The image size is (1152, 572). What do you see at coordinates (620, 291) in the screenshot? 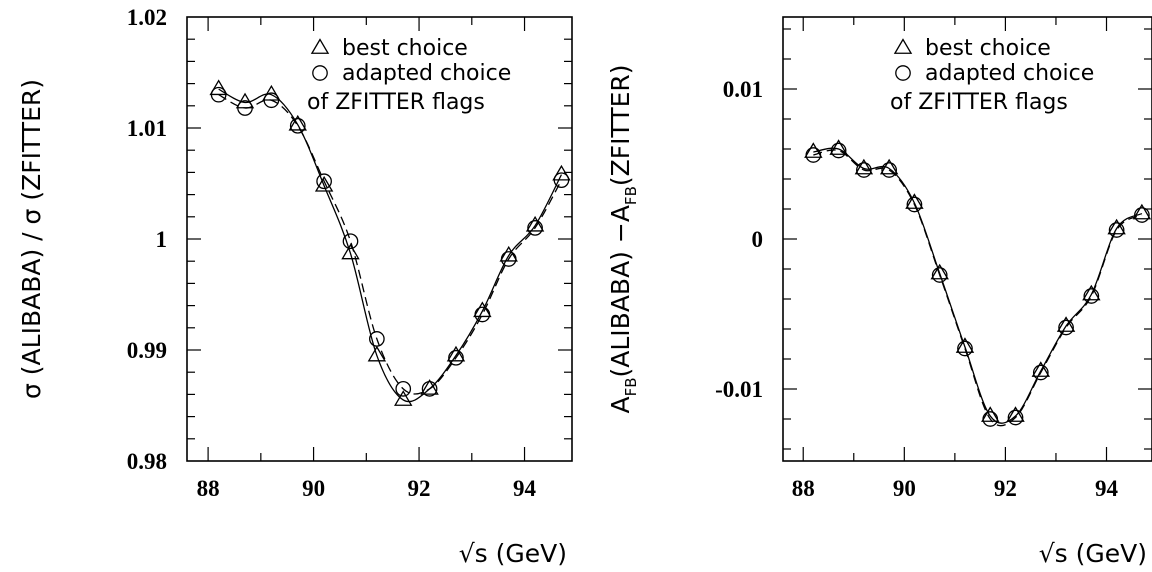
I see `y-axis-title-part: (ALIBABA) −A` at bounding box center [620, 291].